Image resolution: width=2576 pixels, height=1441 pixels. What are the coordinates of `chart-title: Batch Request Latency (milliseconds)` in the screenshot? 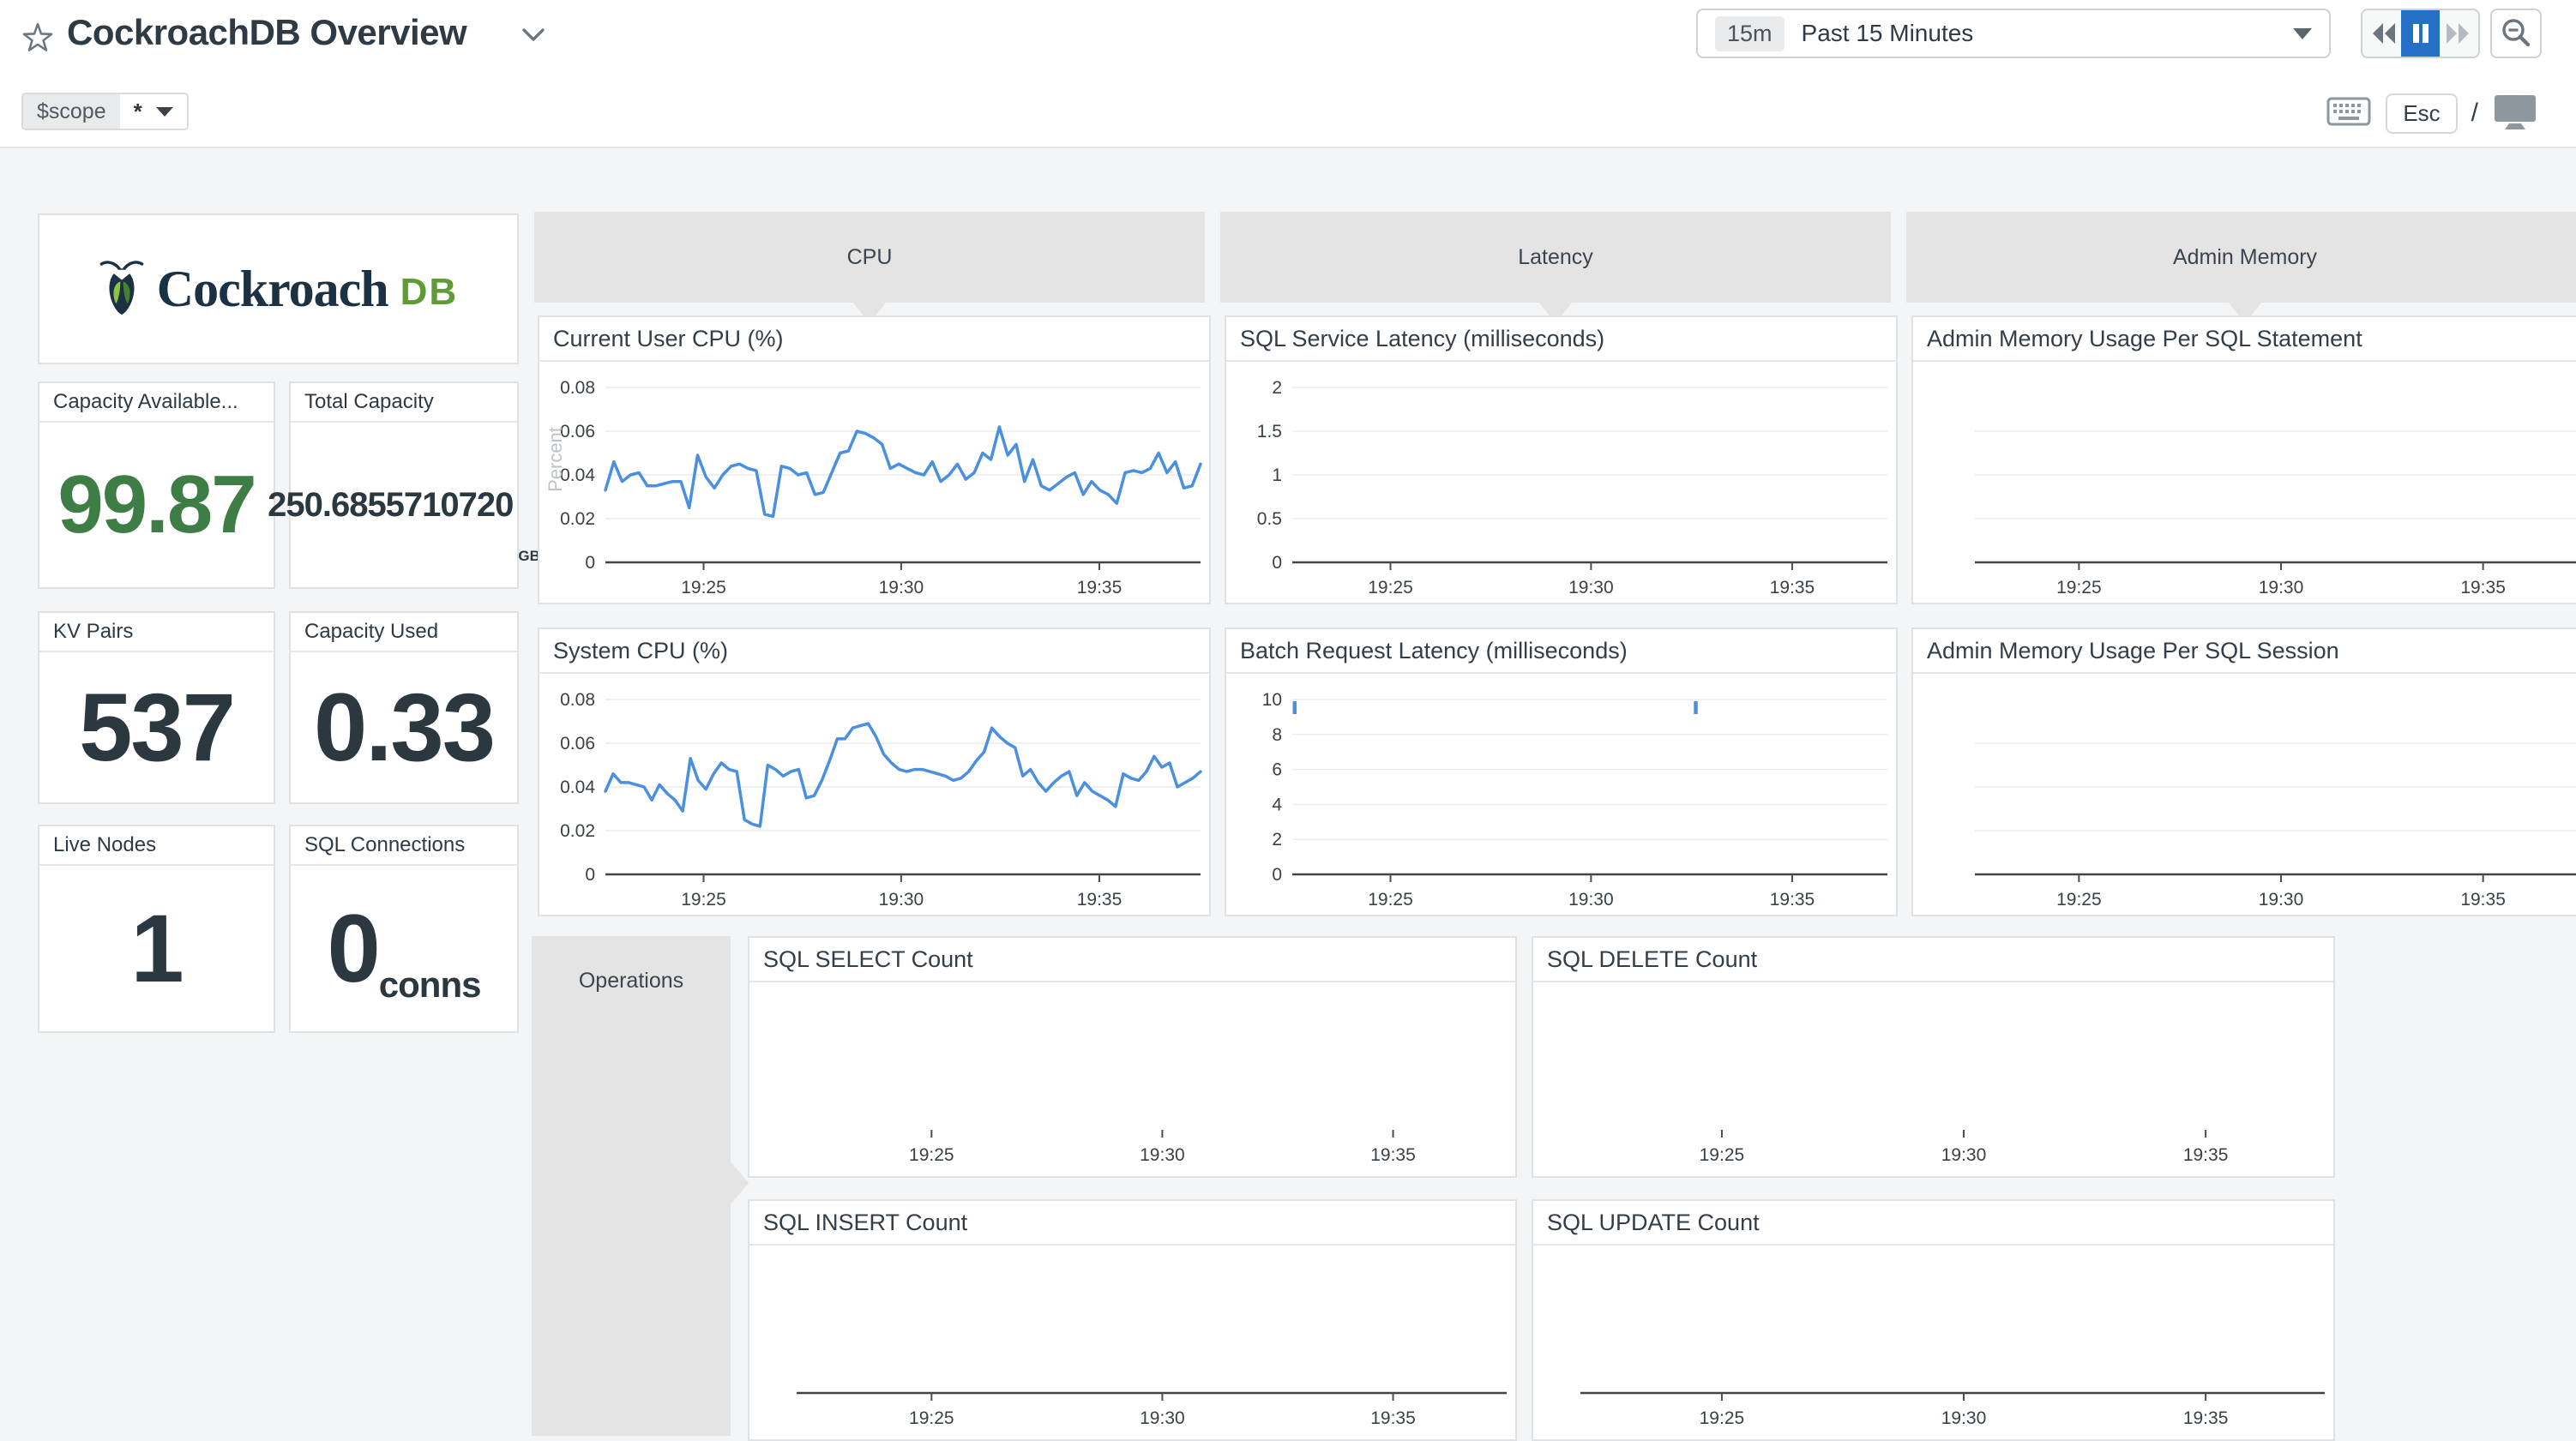 It's located at (1561, 651).